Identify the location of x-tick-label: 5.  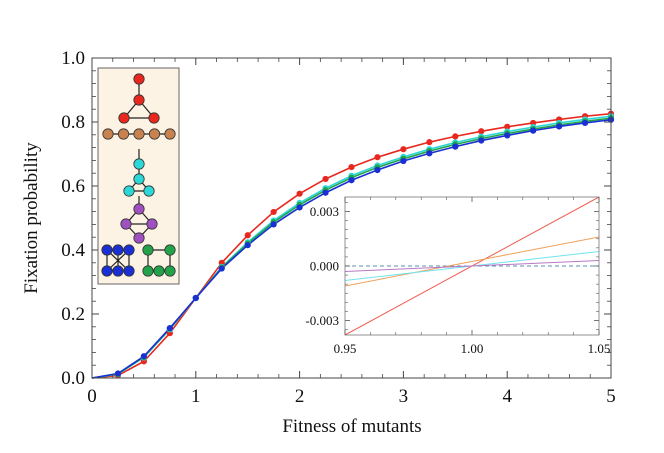
(611, 396).